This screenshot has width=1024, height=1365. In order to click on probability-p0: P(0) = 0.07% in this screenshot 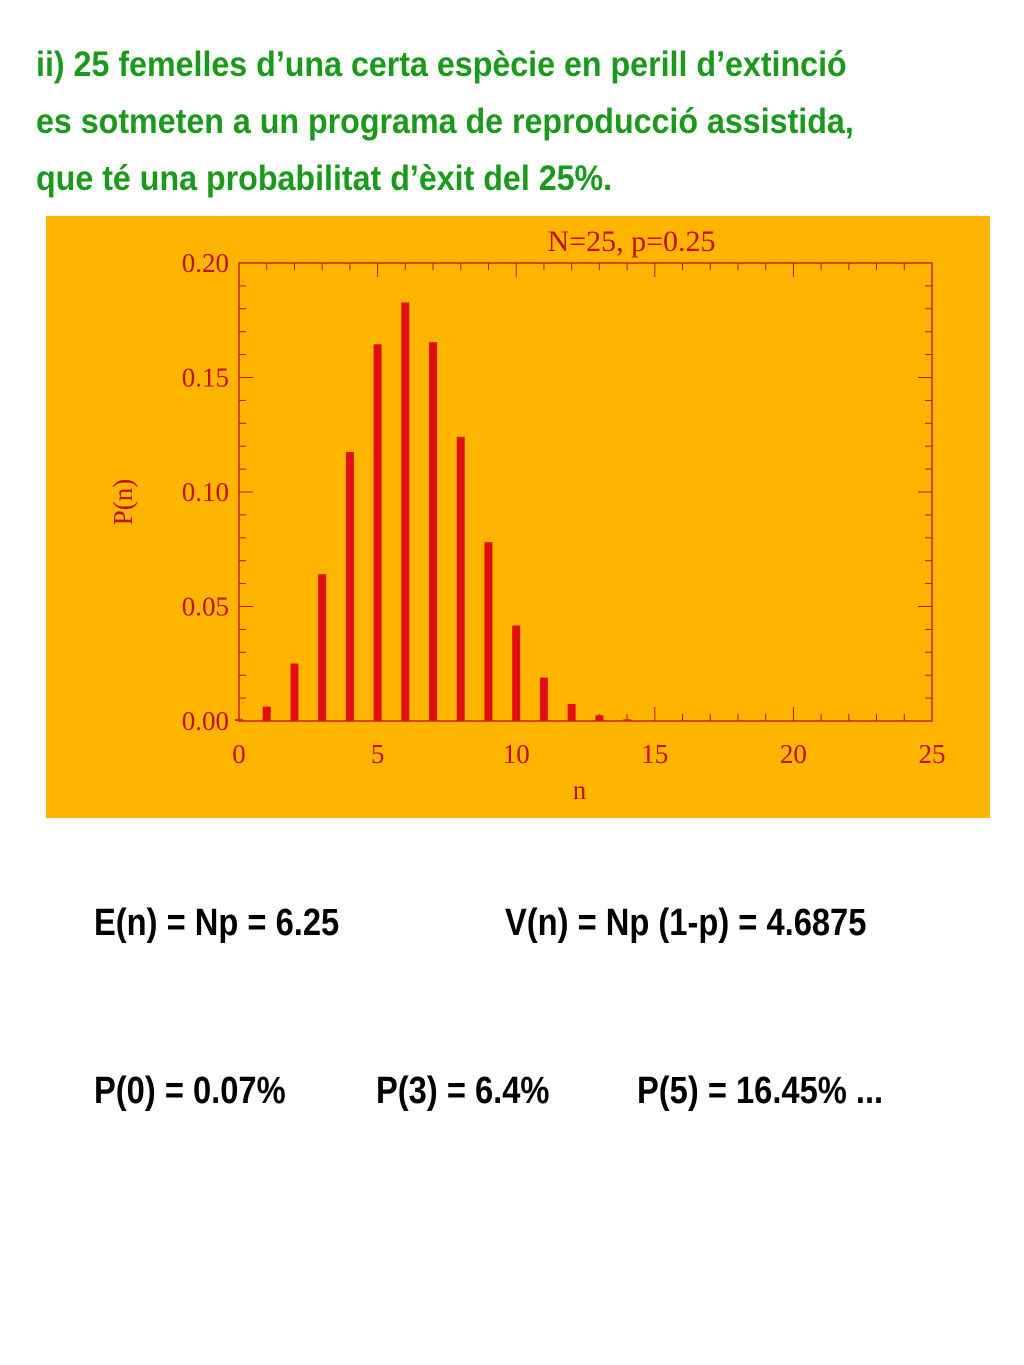, I will do `click(190, 1091)`.